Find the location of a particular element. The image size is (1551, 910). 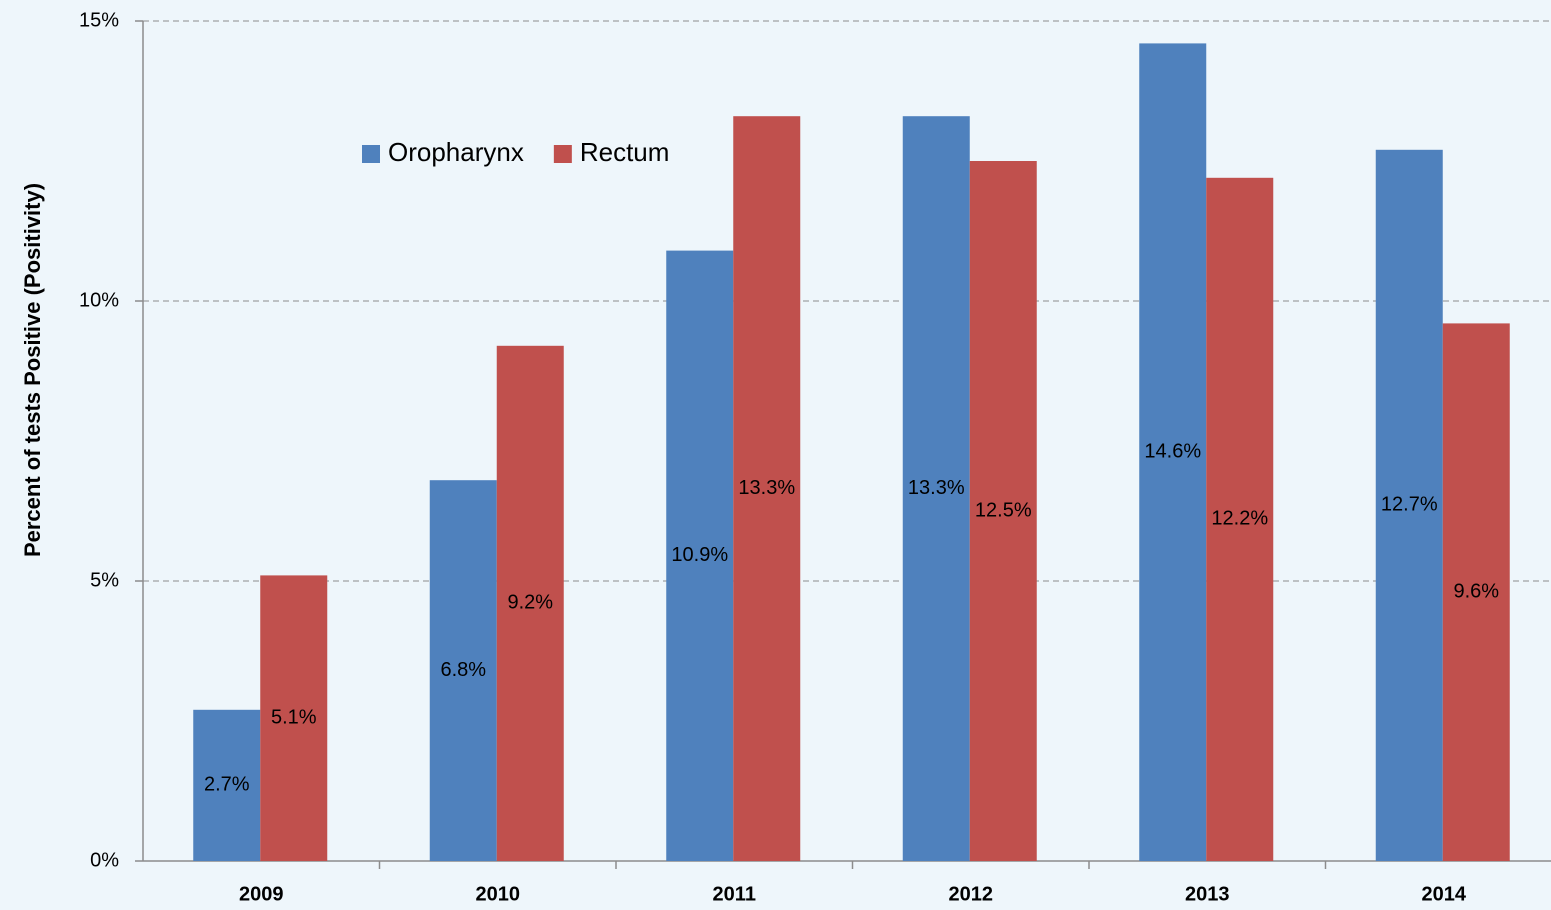

data-label: 12.7% is located at coordinates (1409, 505).